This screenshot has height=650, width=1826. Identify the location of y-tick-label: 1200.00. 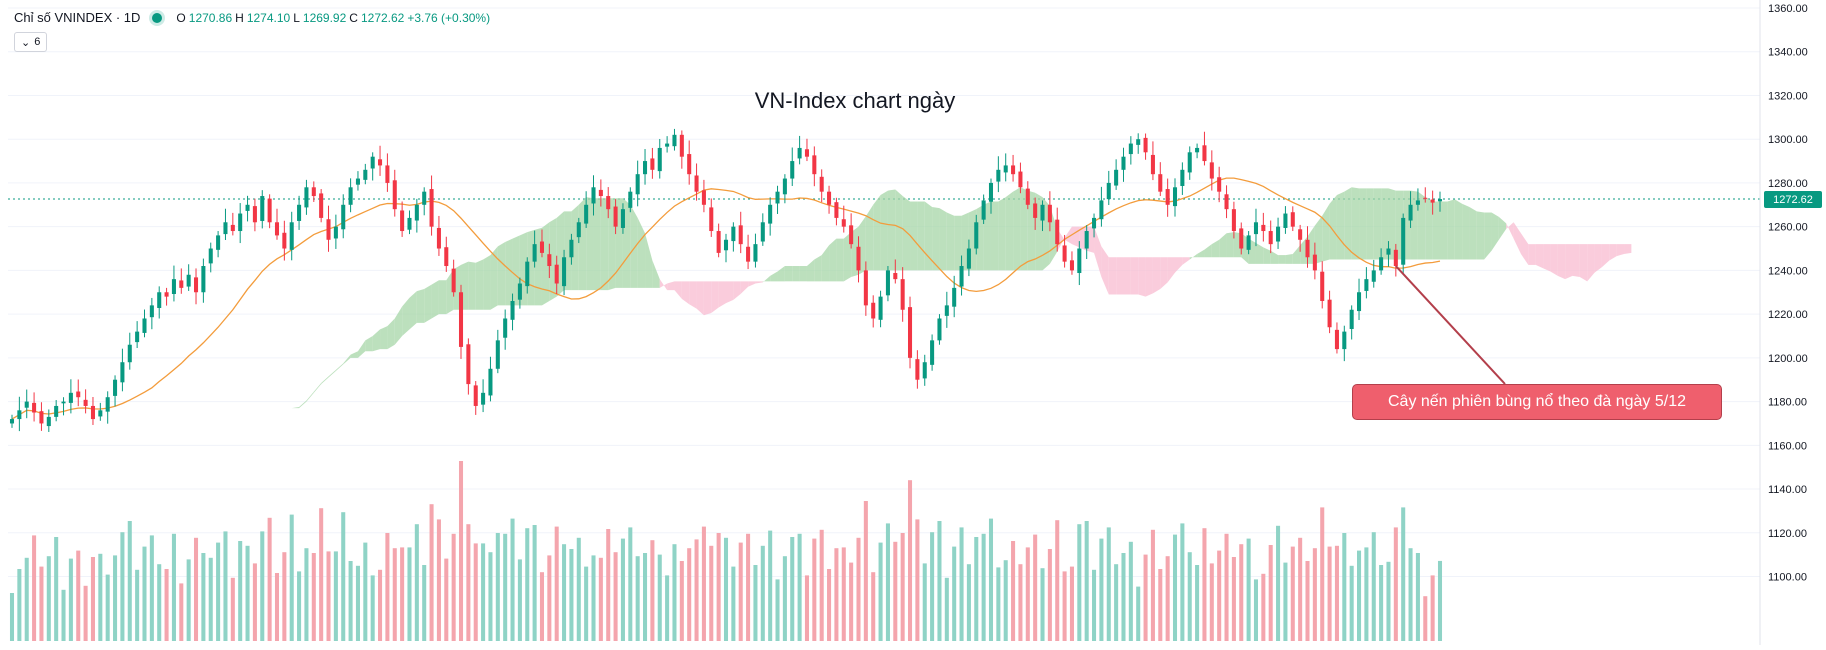
(1788, 359).